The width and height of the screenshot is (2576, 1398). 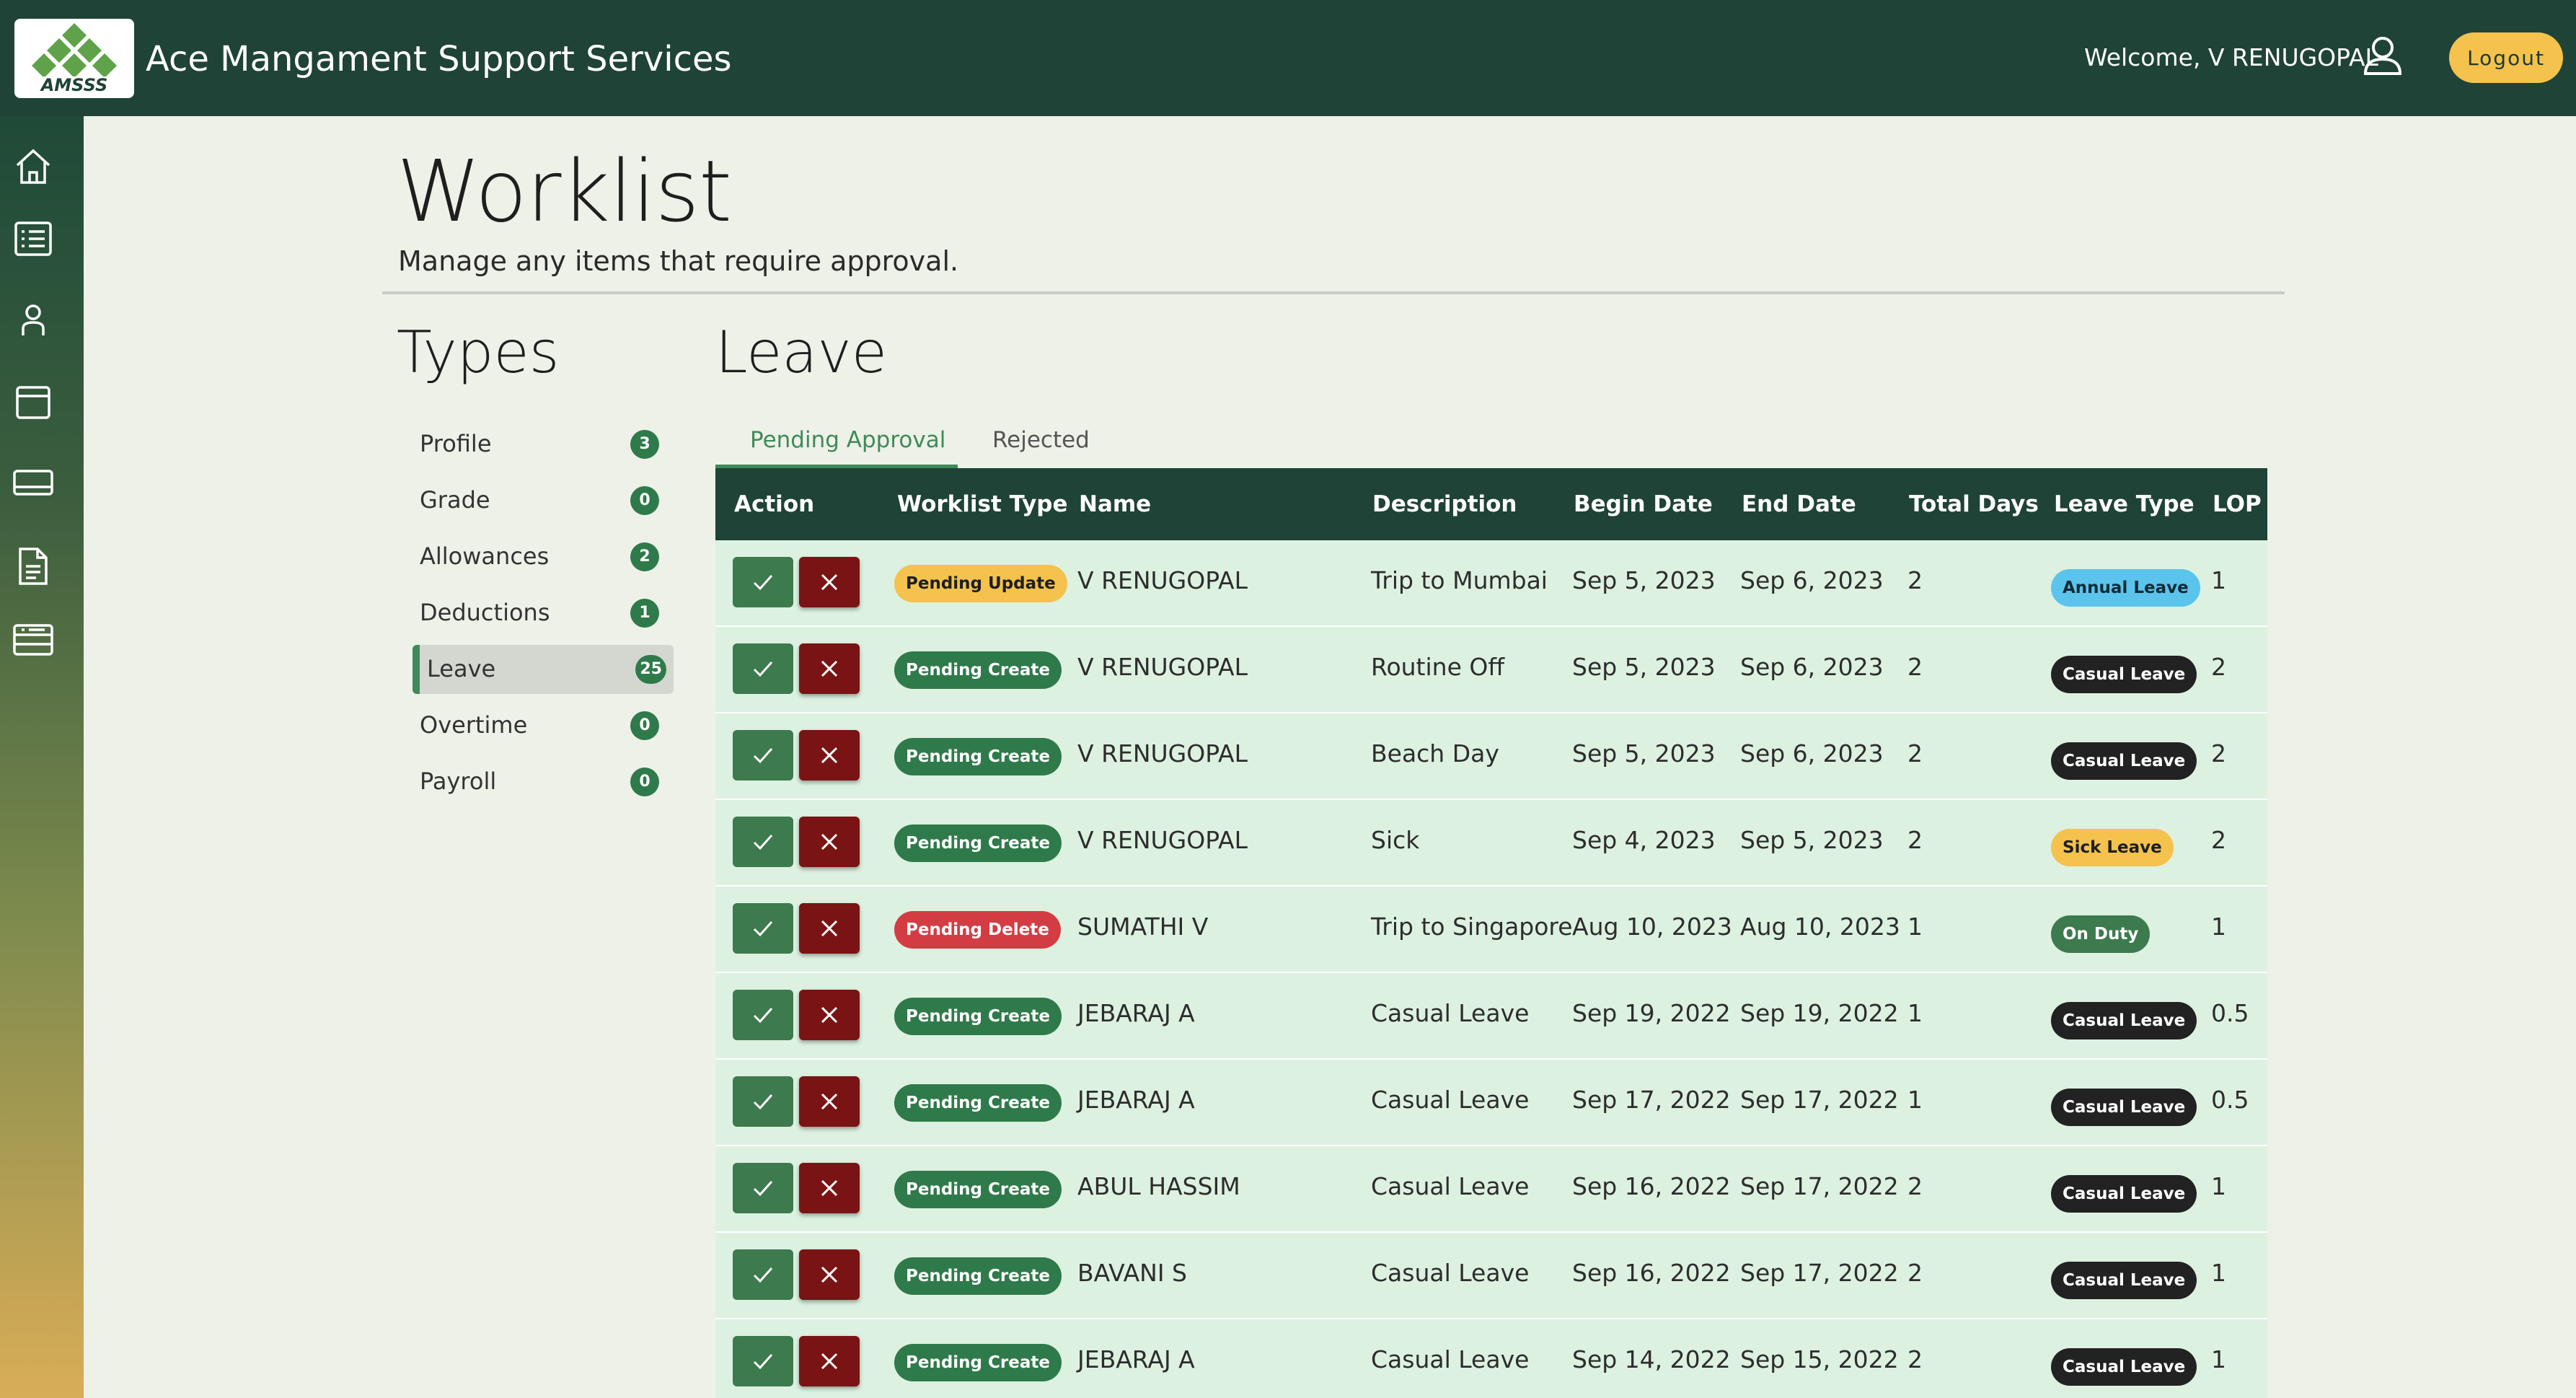 What do you see at coordinates (539, 500) in the screenshot?
I see `type-item-grade: Grade 0` at bounding box center [539, 500].